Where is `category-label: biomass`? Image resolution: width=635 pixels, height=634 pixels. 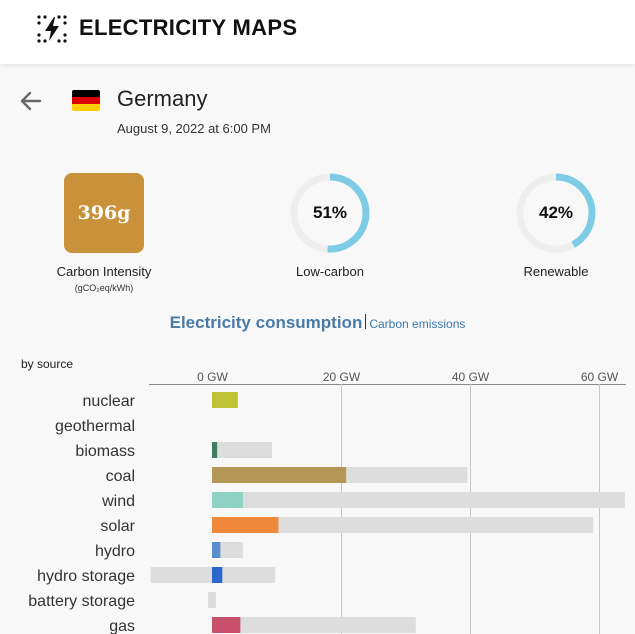 category-label: biomass is located at coordinates (105, 451).